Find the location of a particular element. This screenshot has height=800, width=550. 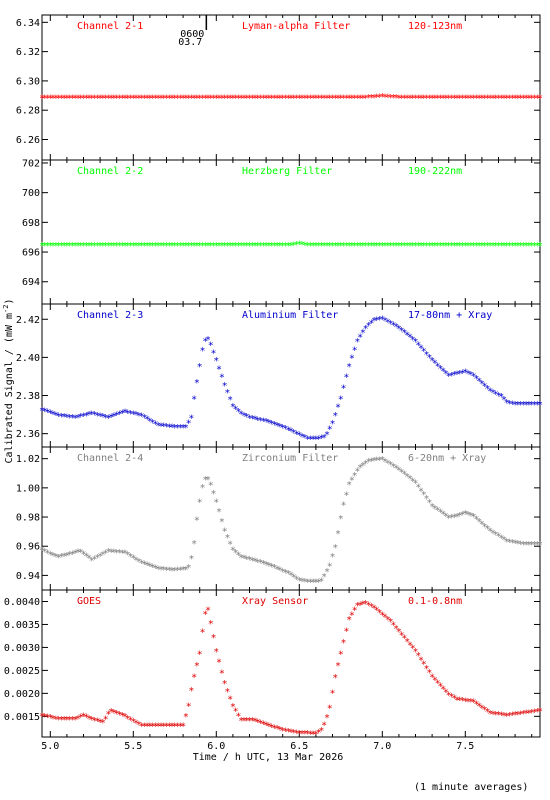

x-tick-label: 5.5 is located at coordinates (133, 746).